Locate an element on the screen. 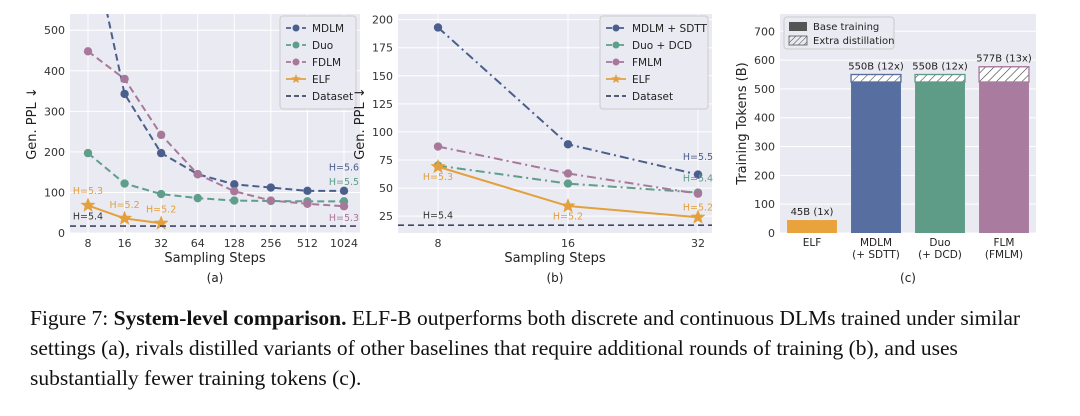 The image size is (1080, 416). bar-group: 577B (13x) FLM(FMLM) is located at coordinates (1004, 157).